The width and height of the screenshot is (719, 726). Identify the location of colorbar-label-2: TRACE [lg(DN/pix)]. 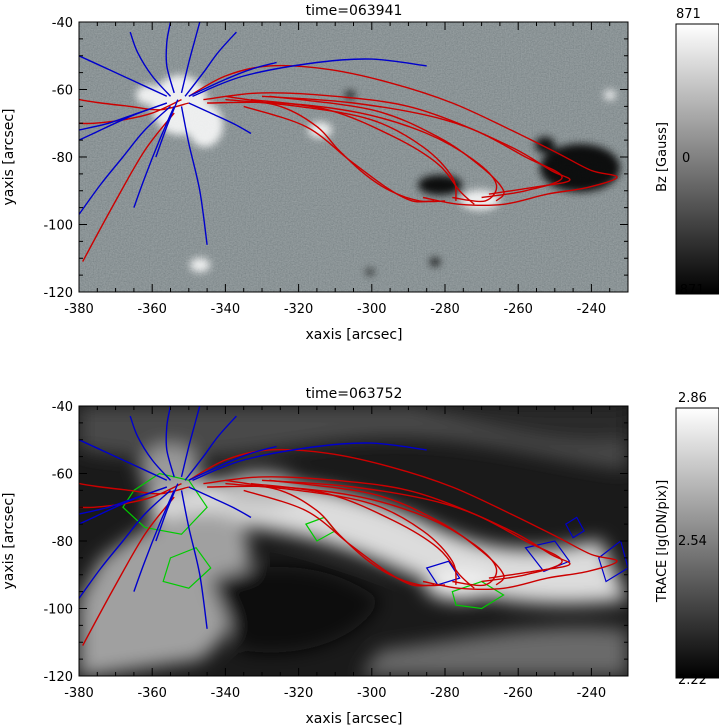
(662, 541).